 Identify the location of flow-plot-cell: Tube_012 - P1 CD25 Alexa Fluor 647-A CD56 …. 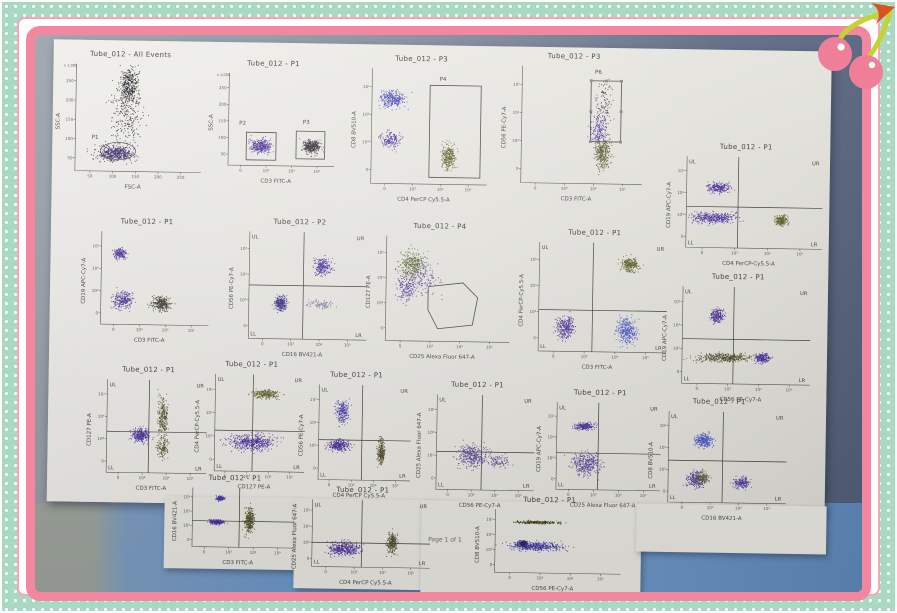
(477, 445).